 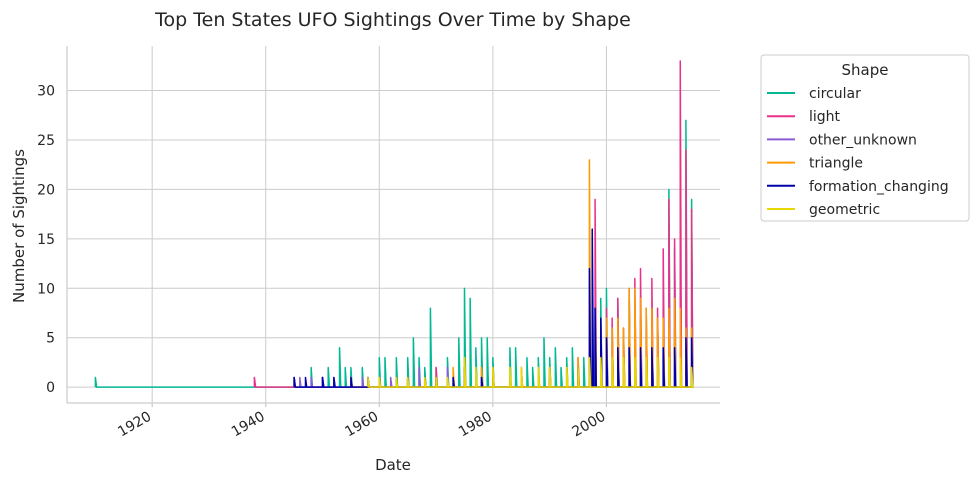 I want to click on y-tick-label: 10, so click(x=46, y=289).